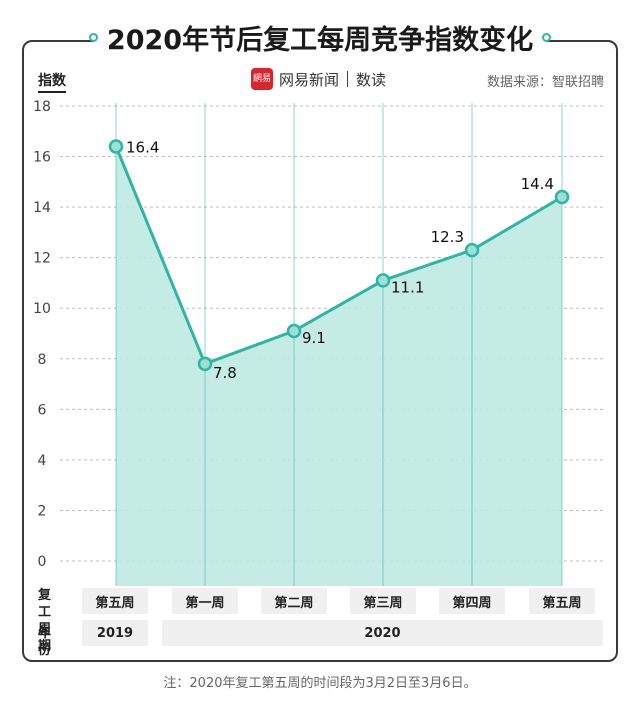  Describe the element at coordinates (562, 601) in the screenshot. I see `x-category-5: 第五周` at that location.